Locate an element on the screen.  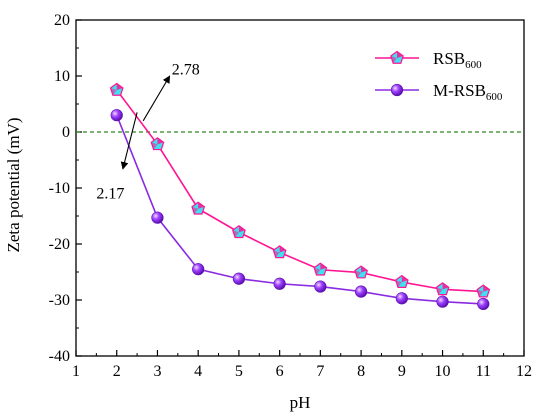
annotation-label: 2.17 is located at coordinates (110, 194).